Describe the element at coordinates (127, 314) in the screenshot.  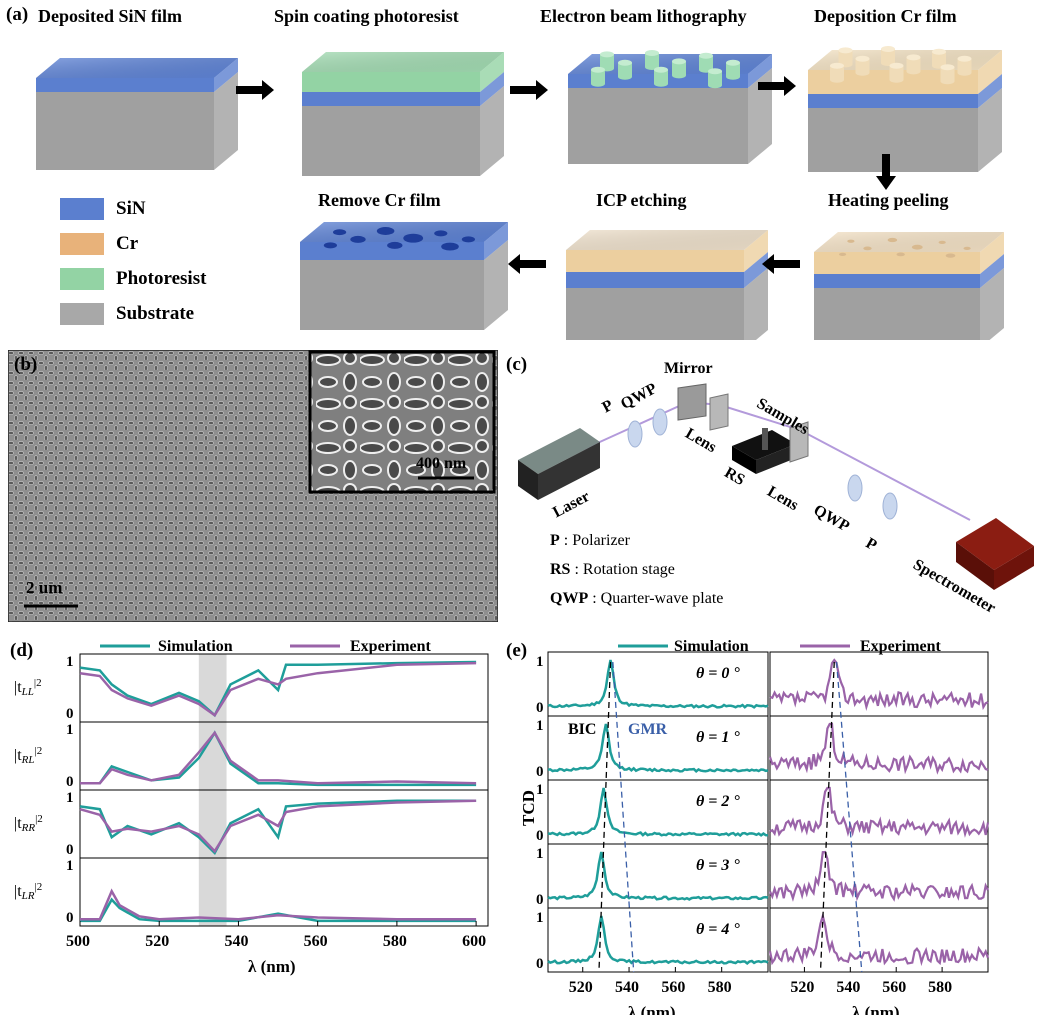
I see `legend-item-substrate: Substrate` at that location.